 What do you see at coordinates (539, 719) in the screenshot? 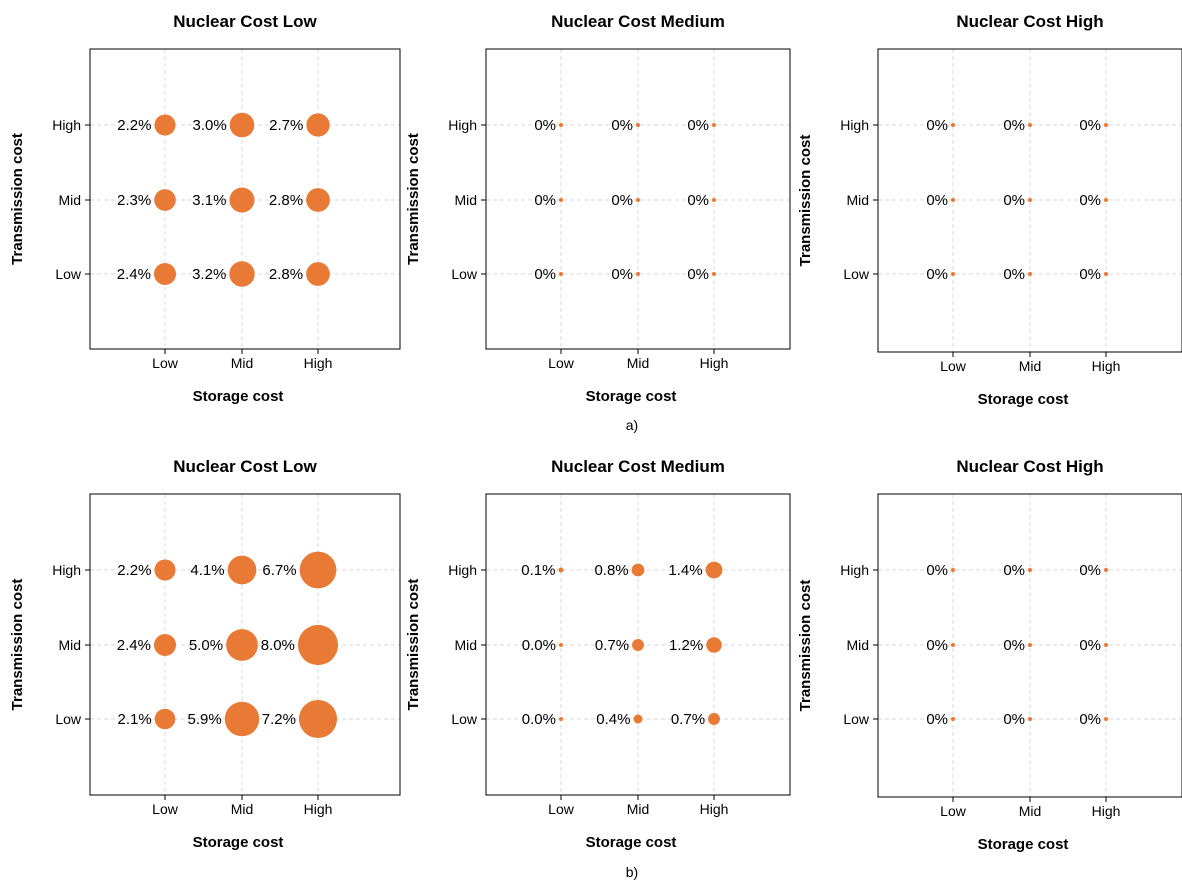
I see `data-label: 0.0%` at bounding box center [539, 719].